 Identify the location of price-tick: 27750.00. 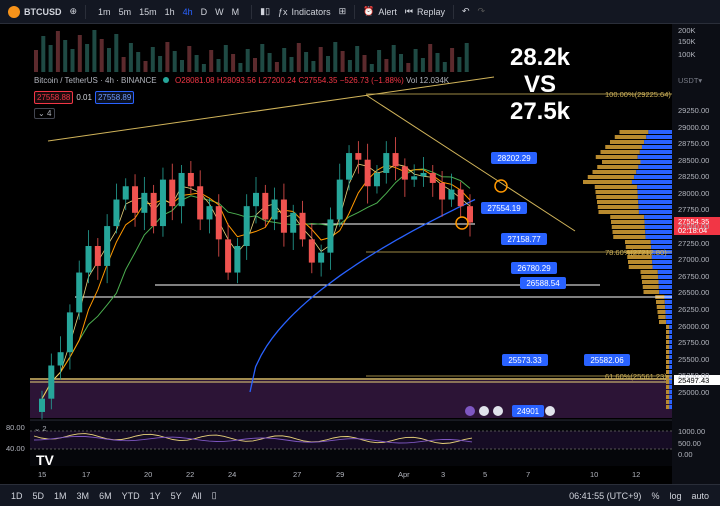
(694, 210).